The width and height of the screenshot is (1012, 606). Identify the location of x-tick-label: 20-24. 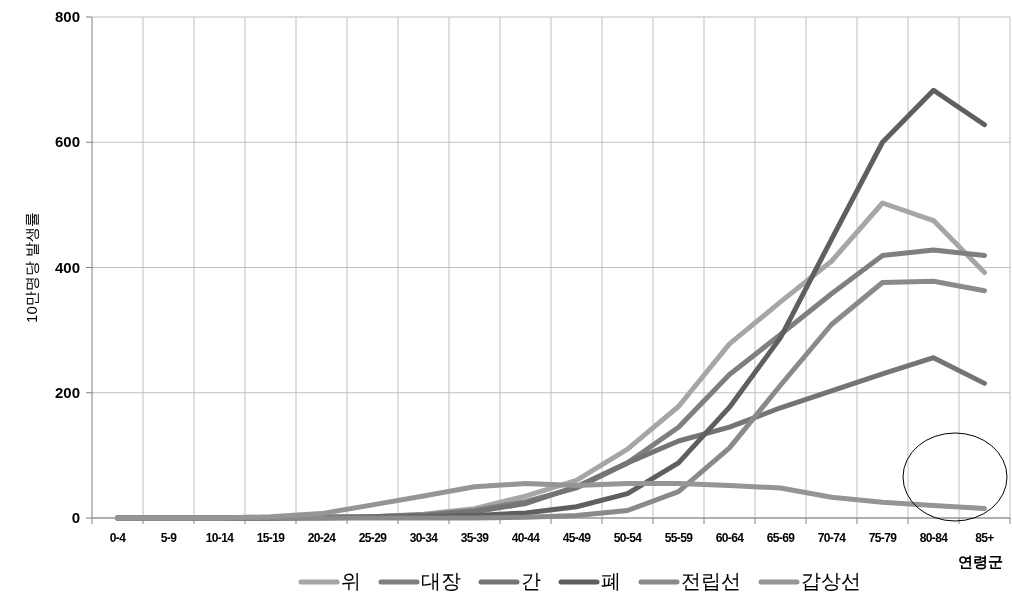
(322, 538).